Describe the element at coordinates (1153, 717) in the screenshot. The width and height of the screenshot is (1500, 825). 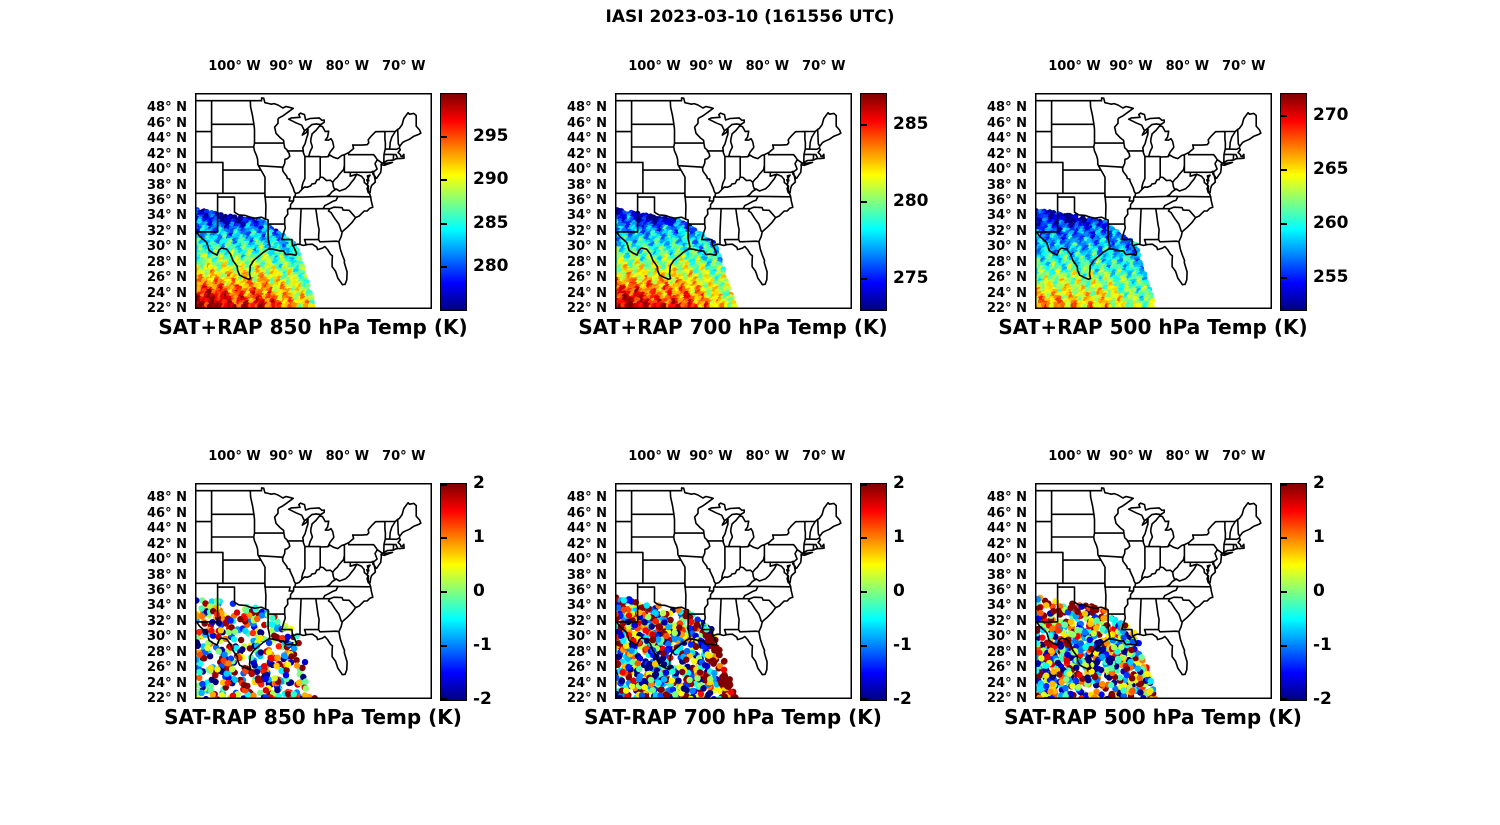
I see `panel-title-sat-minus-rap-500: SAT-RAP 500 hPa Temp (K)` at that location.